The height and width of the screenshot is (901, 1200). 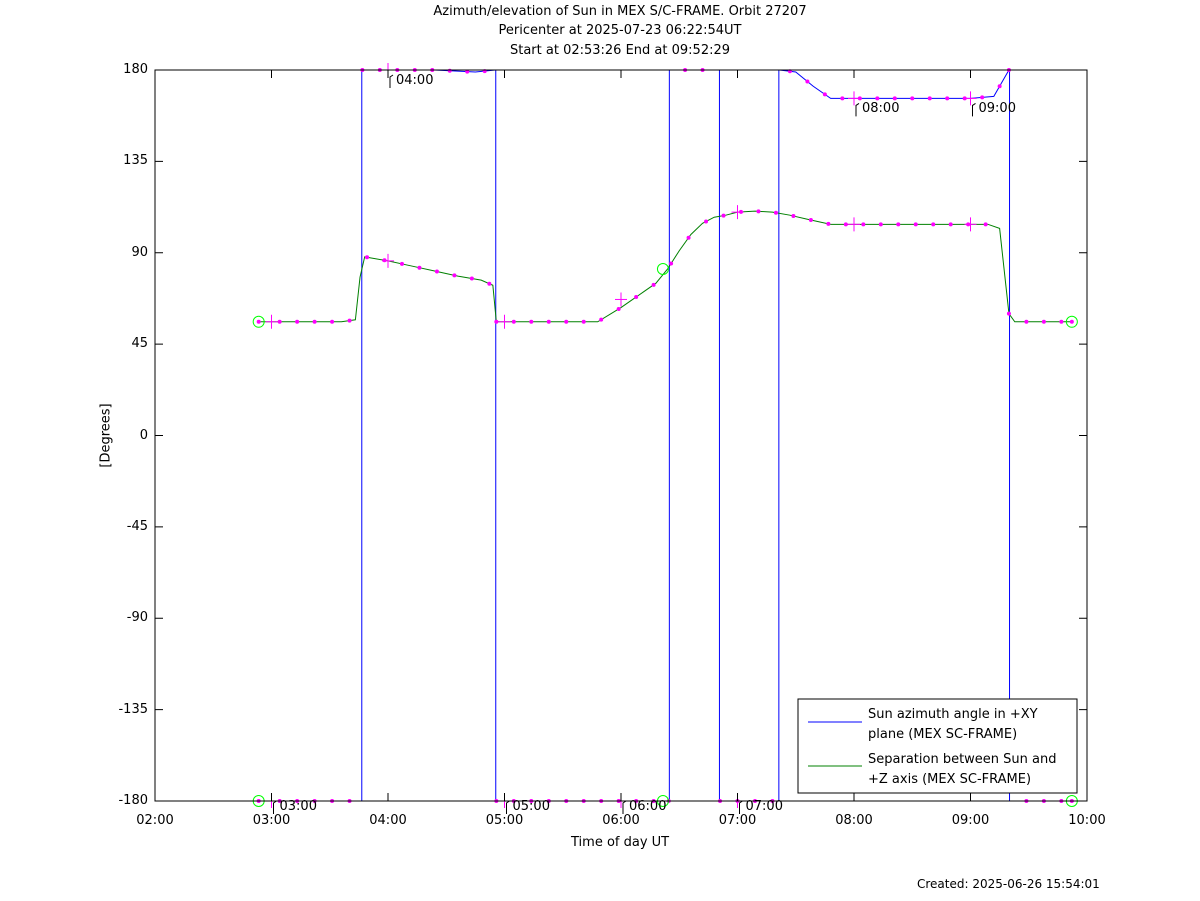 What do you see at coordinates (970, 820) in the screenshot?
I see `x-tick-label: 09:00` at bounding box center [970, 820].